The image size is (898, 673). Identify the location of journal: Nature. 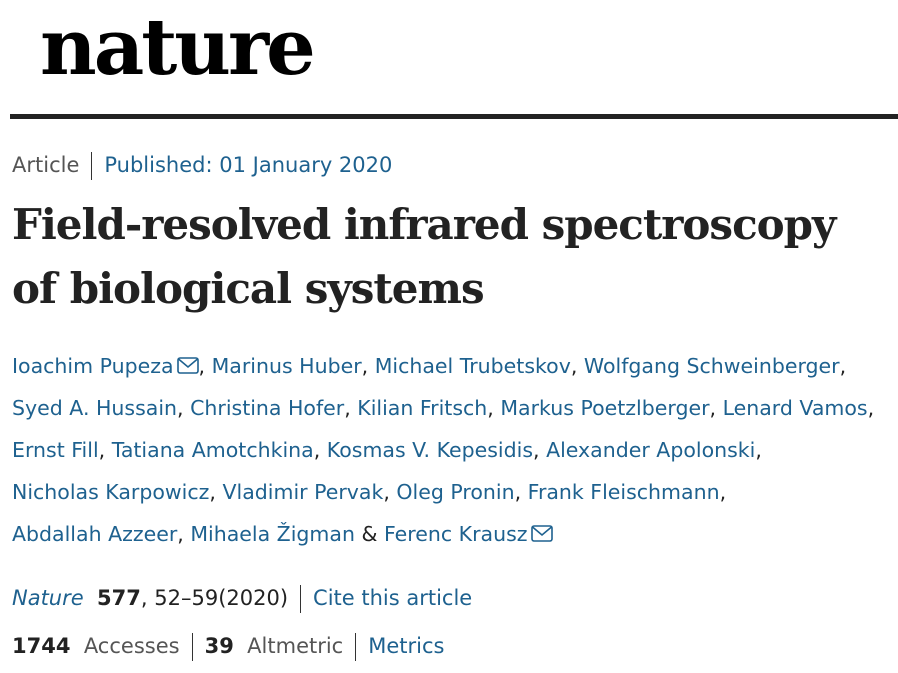
(48, 598).